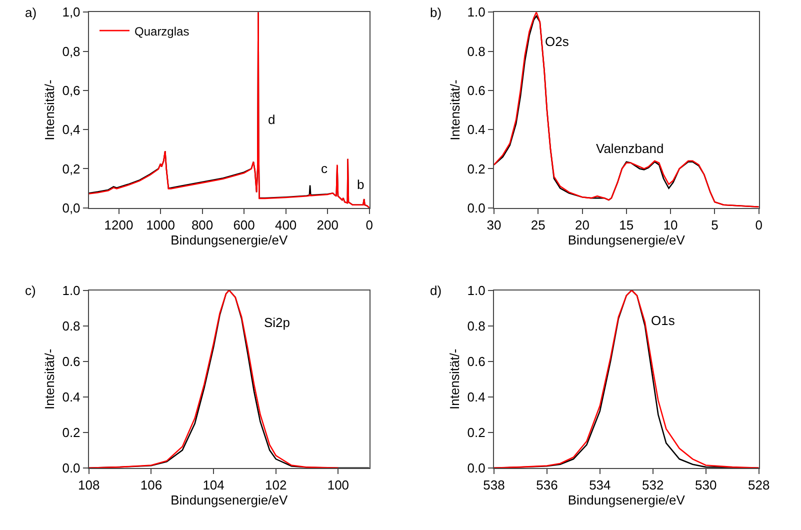 Image resolution: width=801 pixels, height=530 pixels. Describe the element at coordinates (71, 168) in the screenshot. I see `y-tick-label: 0,2` at that location.